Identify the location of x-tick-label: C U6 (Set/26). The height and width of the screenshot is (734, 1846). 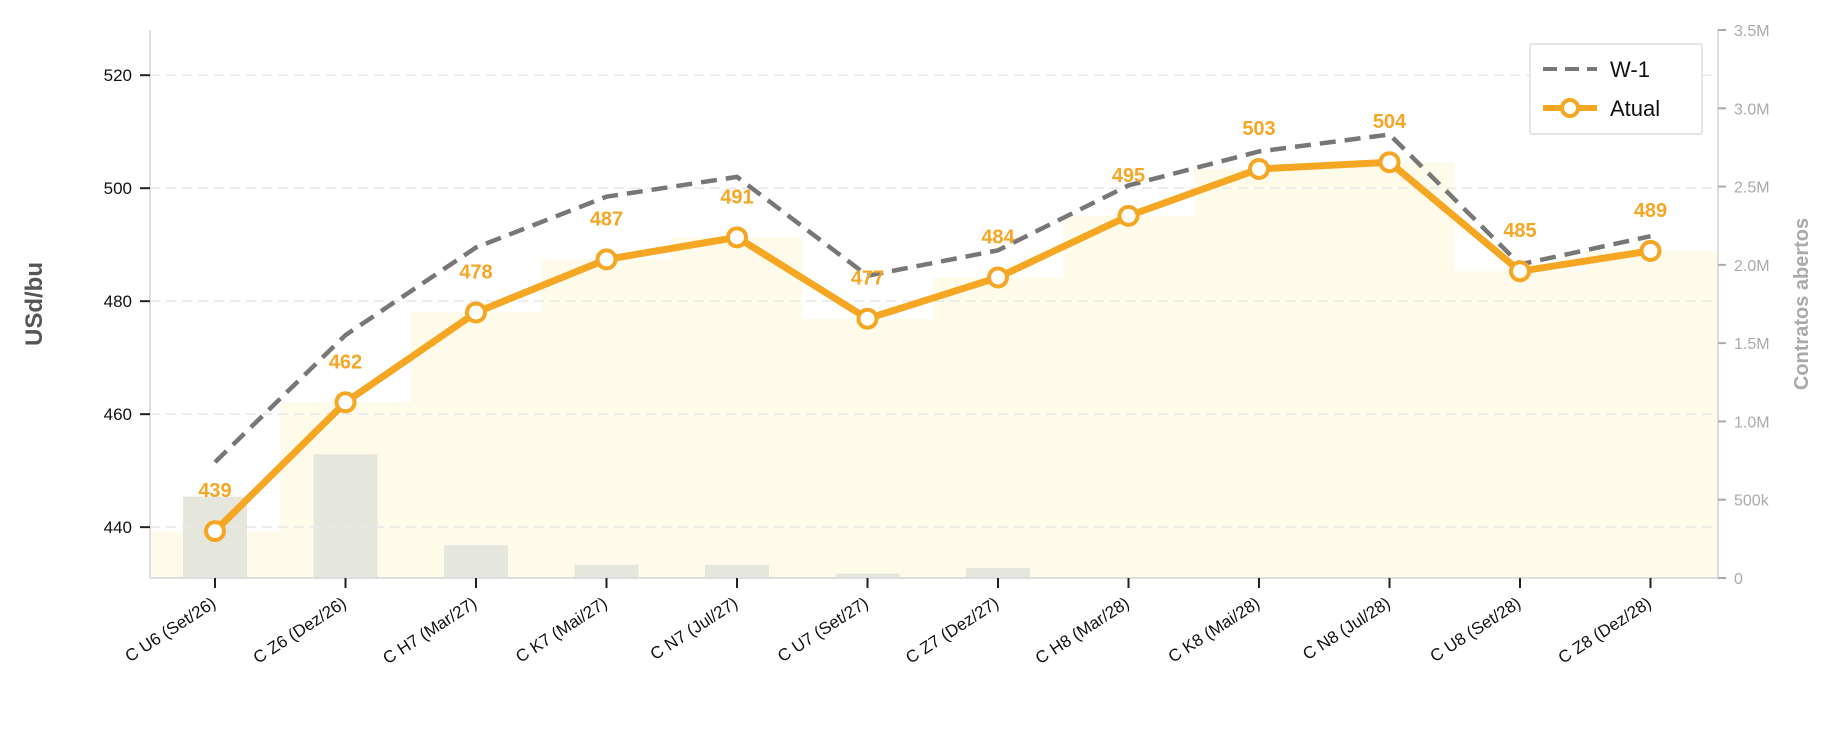
(171, 629).